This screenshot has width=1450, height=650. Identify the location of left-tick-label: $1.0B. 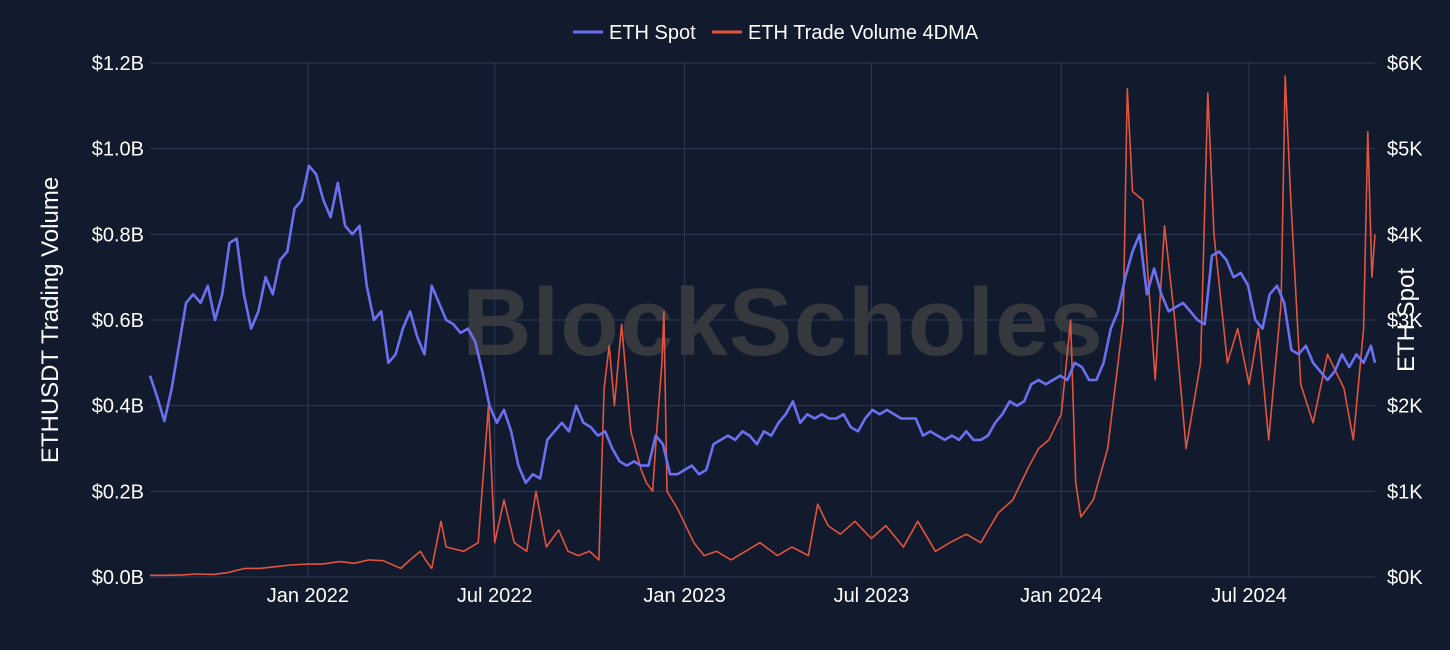
(118, 150).